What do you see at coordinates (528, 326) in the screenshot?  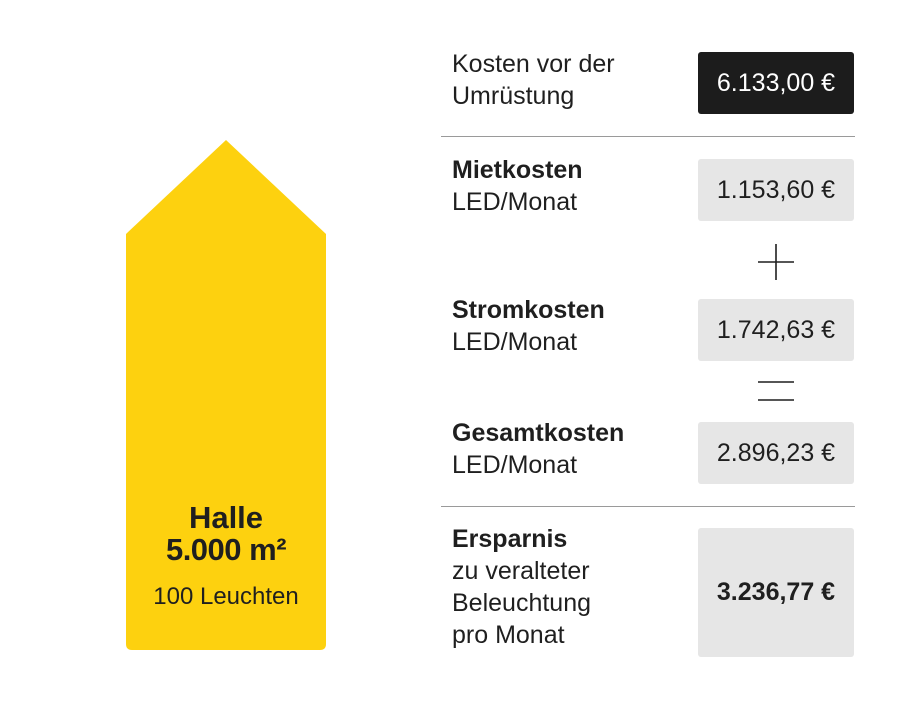 I see `label-power: Stromkosten LED/Monat` at bounding box center [528, 326].